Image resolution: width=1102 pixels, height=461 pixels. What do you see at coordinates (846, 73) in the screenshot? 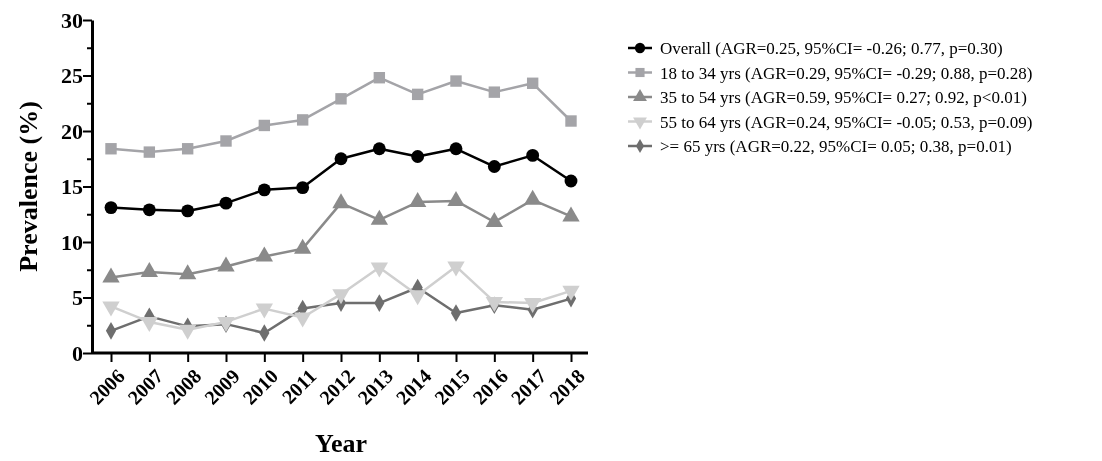
I see `legend-label: 18 to 34 yrs (AGR=0.29, 95%CI= -0.29; 0.88, p=0.28)` at bounding box center [846, 73].